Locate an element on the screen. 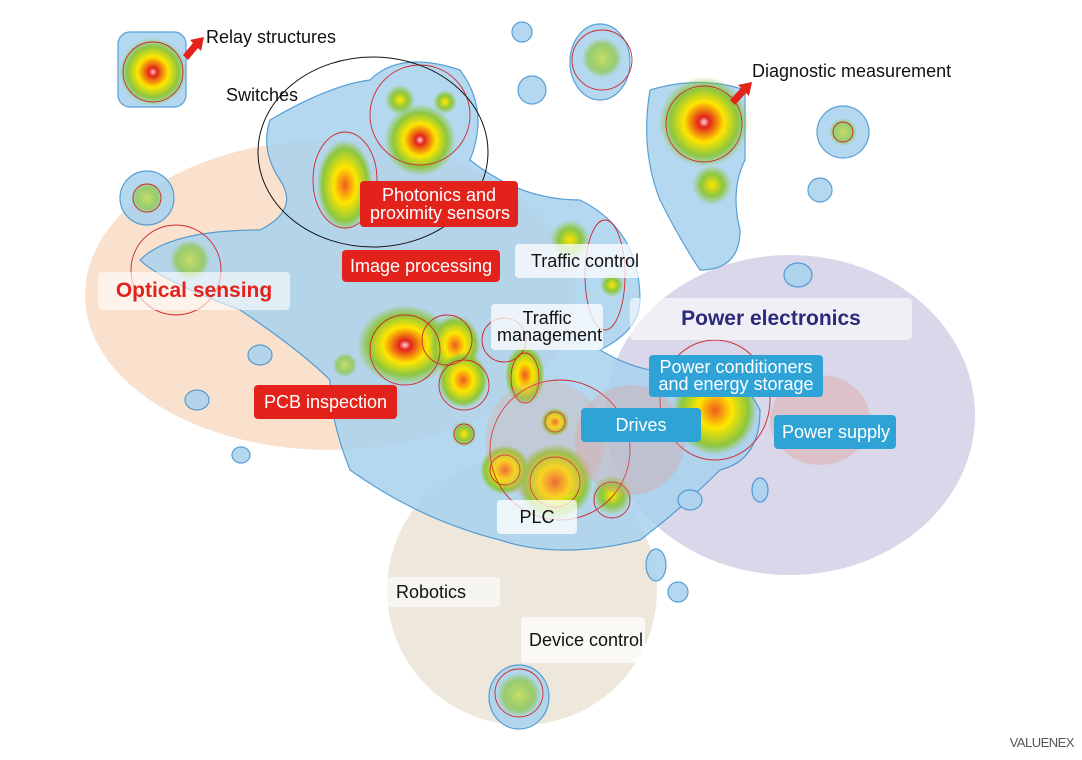 This screenshot has height=760, width=1082. tag-plc: PLC is located at coordinates (537, 517).